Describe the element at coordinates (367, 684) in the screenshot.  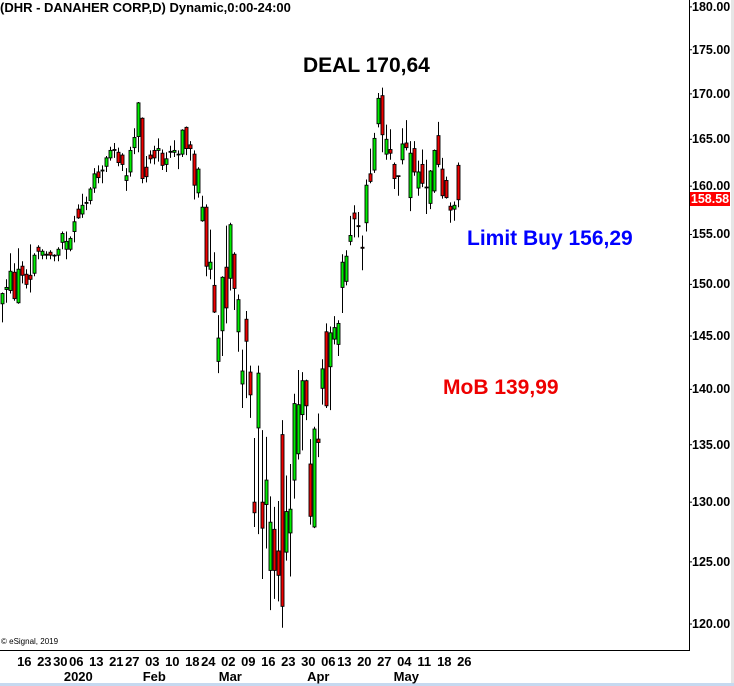
I see `bottom-scrollbar-strip` at that location.